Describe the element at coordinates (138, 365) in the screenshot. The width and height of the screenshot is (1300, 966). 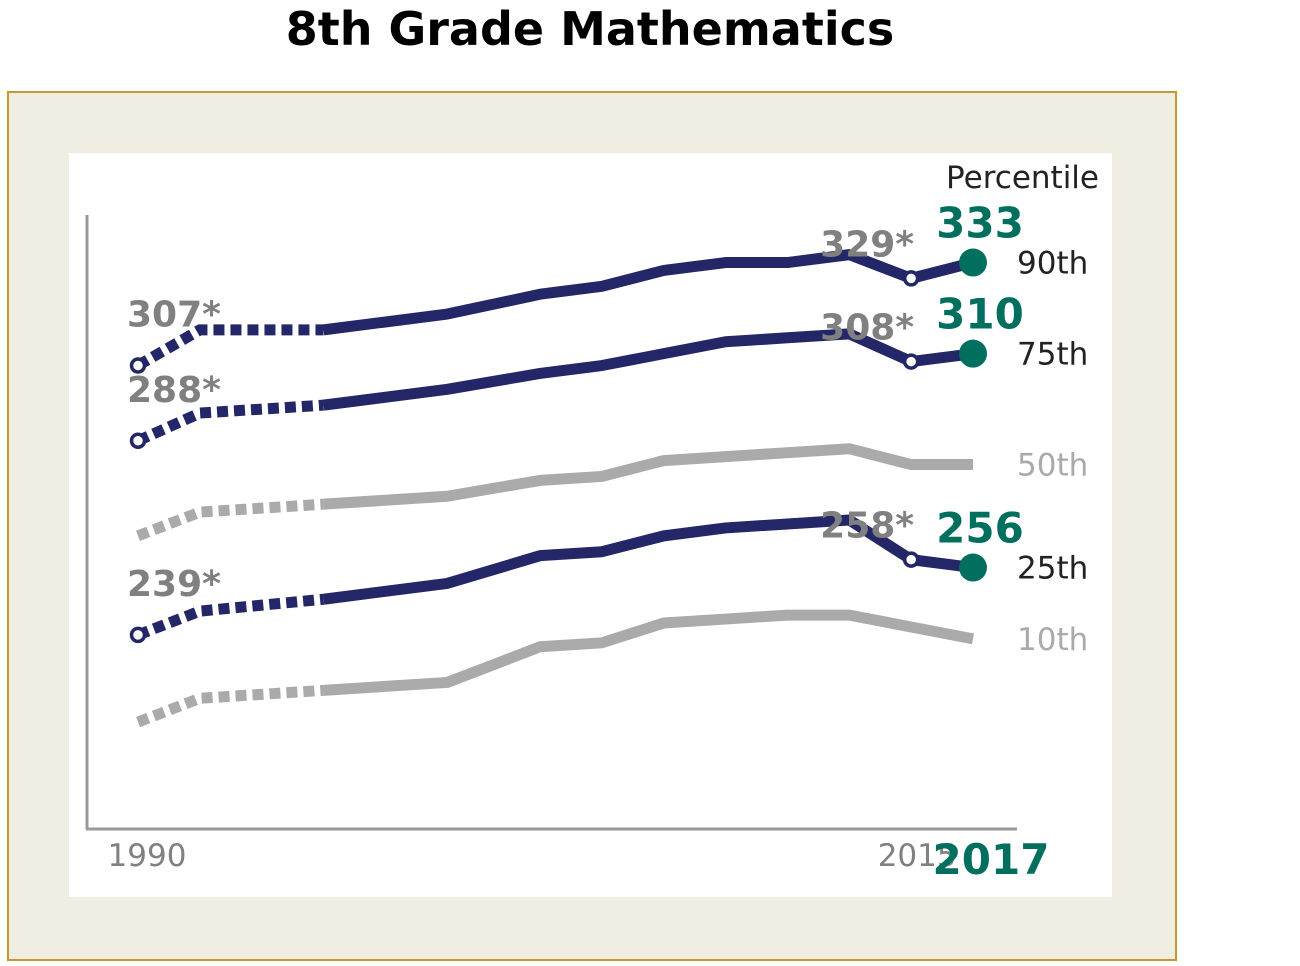
I see `series-90th-marker-1990` at that location.